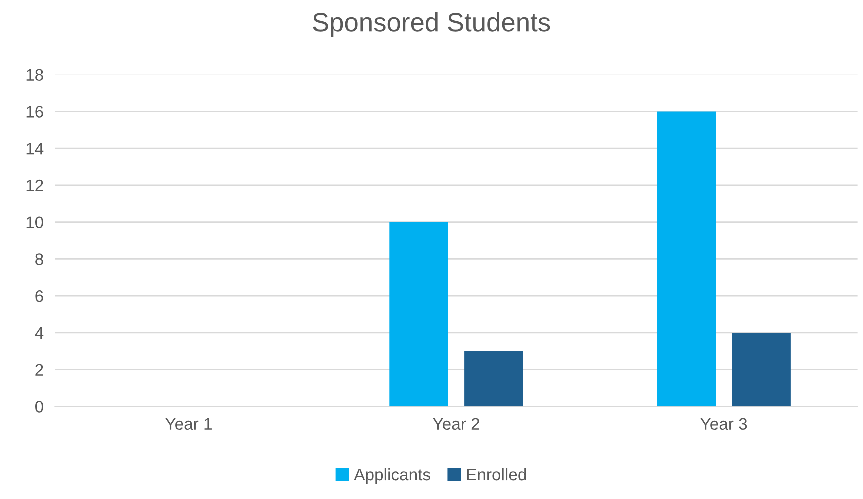 The image size is (863, 499). What do you see at coordinates (40, 370) in the screenshot?
I see `y-tick-label: 2` at bounding box center [40, 370].